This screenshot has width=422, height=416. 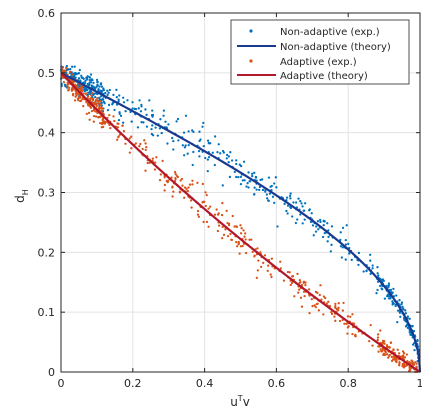 What do you see at coordinates (21, 196) in the screenshot?
I see `y-axis-label: dH` at bounding box center [21, 196].